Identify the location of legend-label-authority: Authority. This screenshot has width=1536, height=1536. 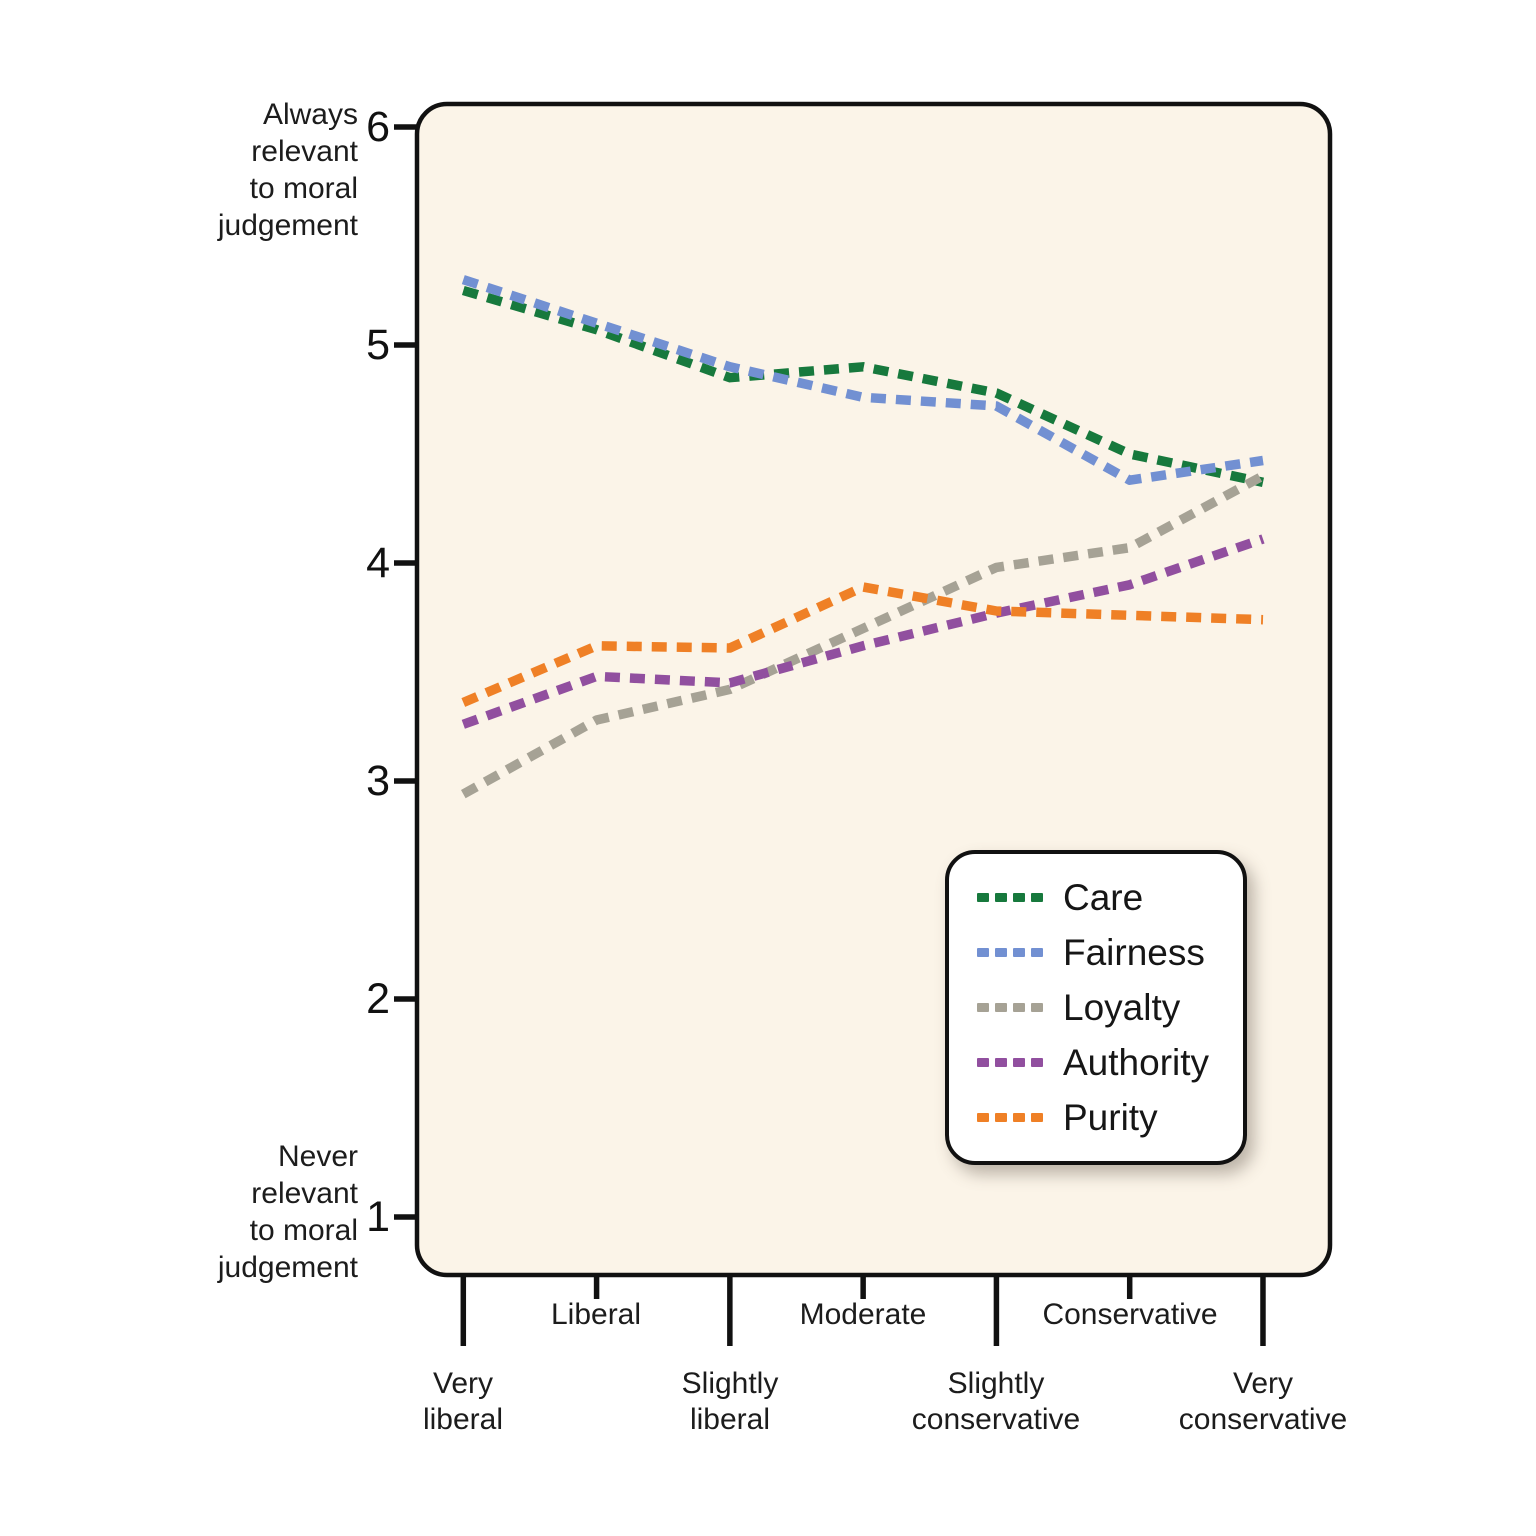
(1136, 1062).